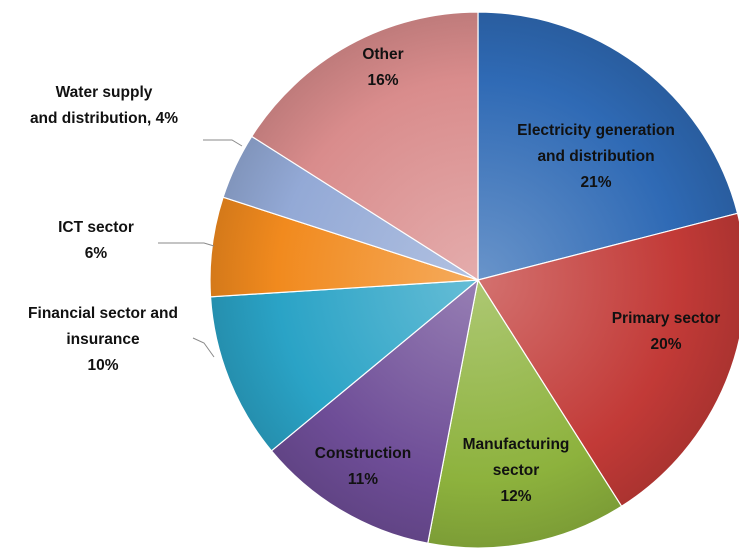 This screenshot has width=739, height=552. Describe the element at coordinates (96, 240) in the screenshot. I see `slice-label: ICT sector 6%` at that location.